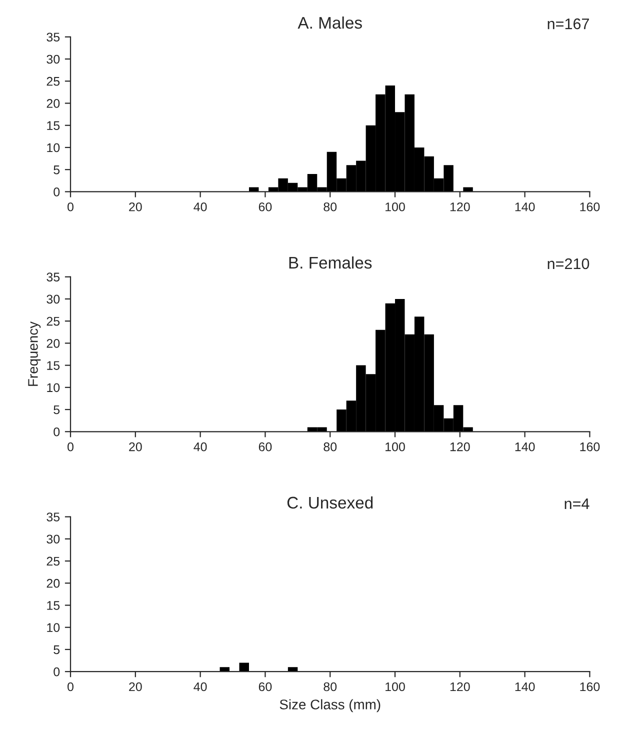  Describe the element at coordinates (330, 502) in the screenshot. I see `chart-title: C. Unsexed` at that location.